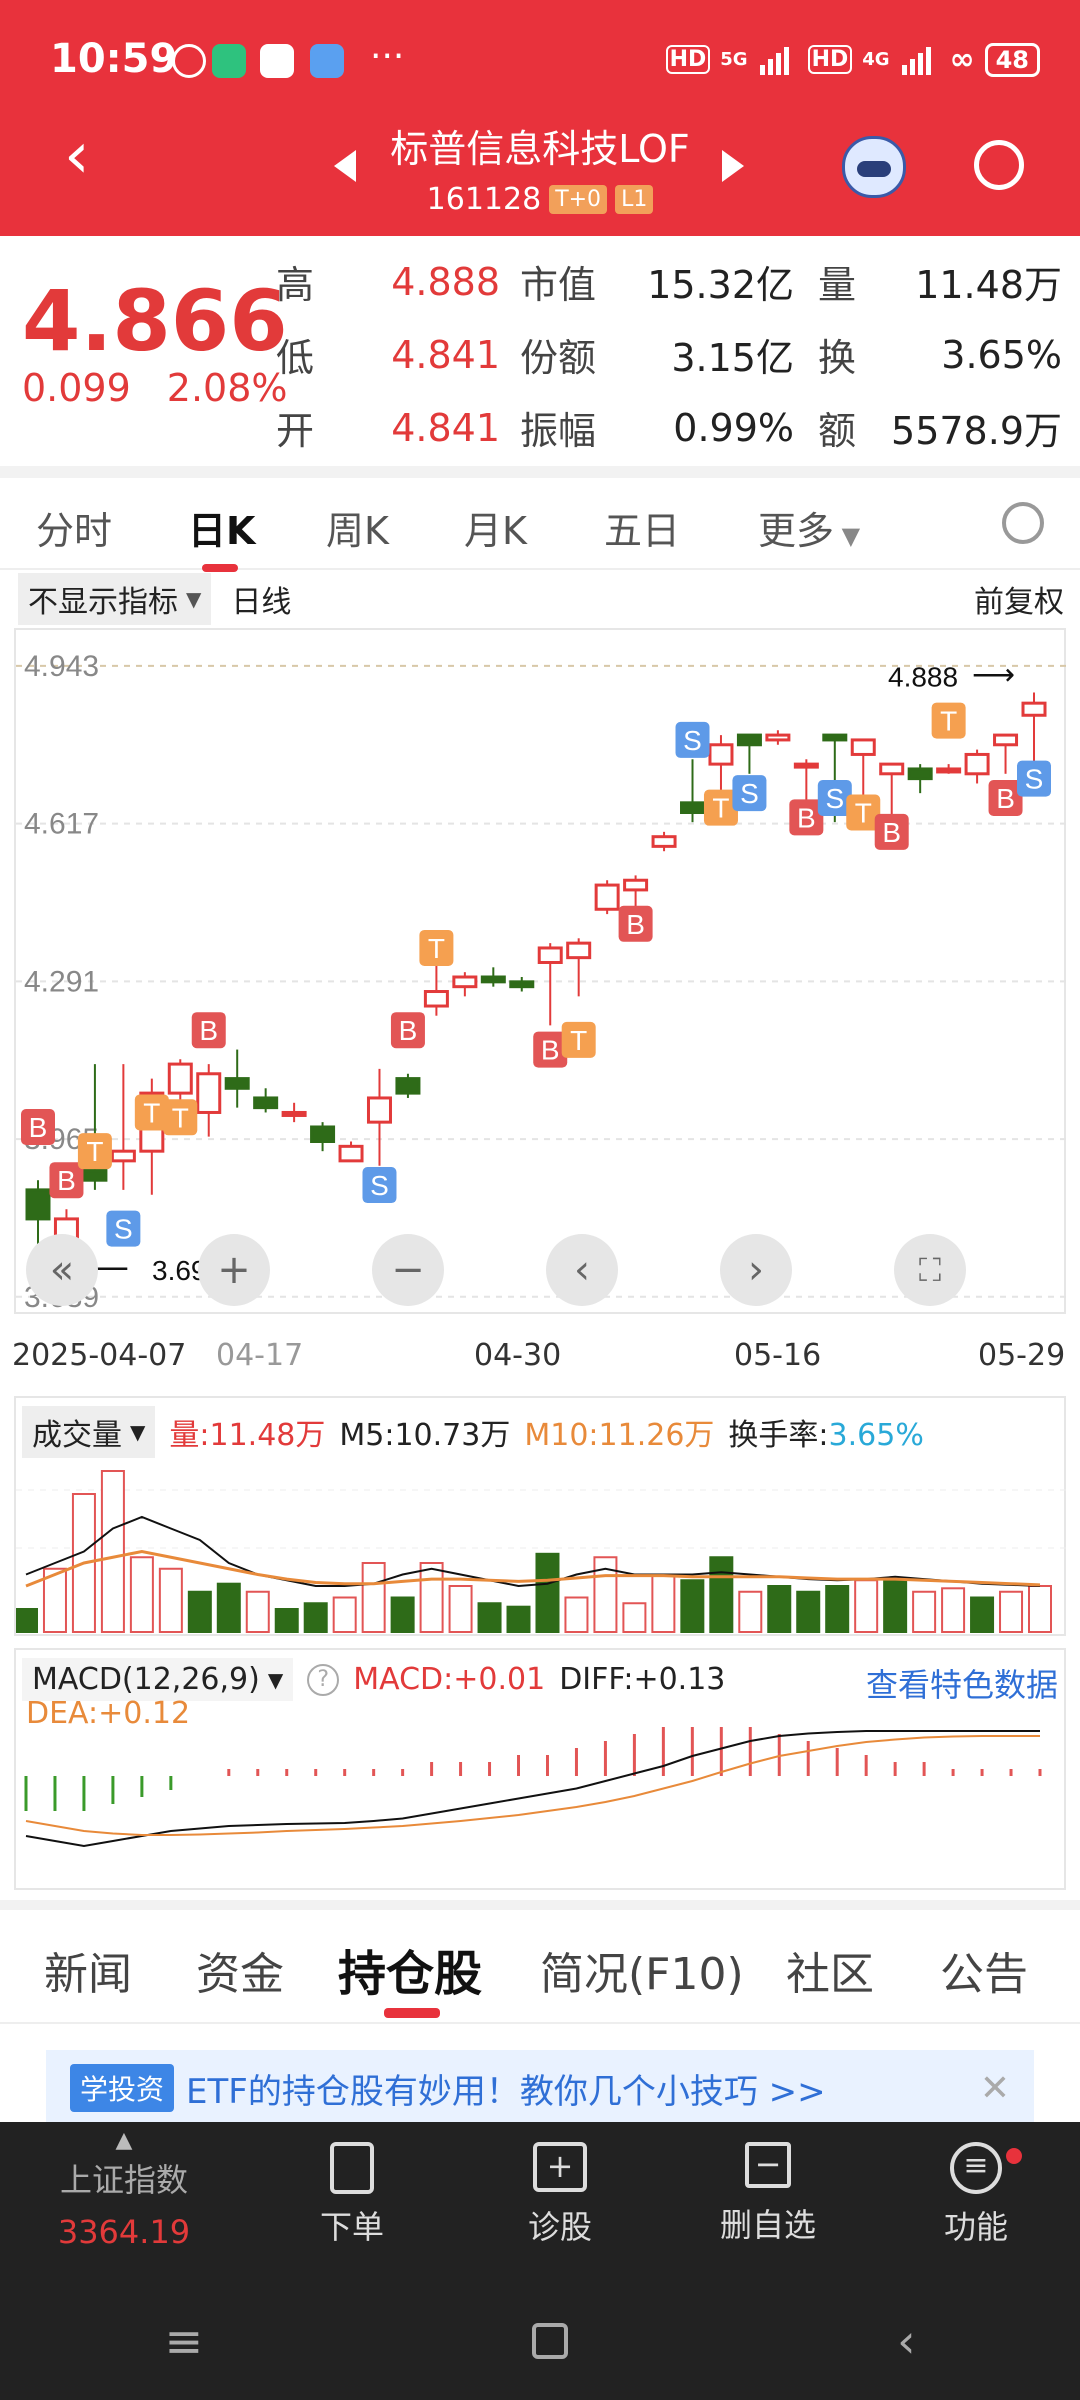 This screenshot has height=2400, width=1080. Describe the element at coordinates (733, 166) in the screenshot. I see `next-stock-icon` at that location.